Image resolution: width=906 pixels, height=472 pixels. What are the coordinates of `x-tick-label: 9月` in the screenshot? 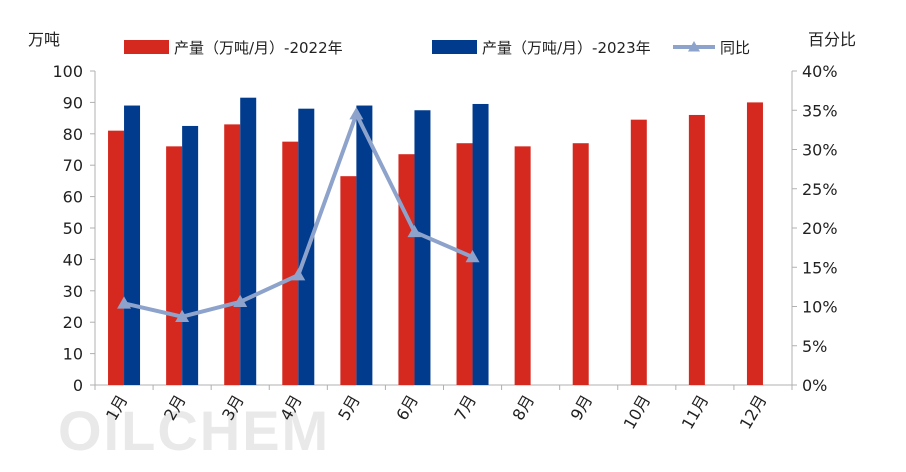 It's located at (582, 408).